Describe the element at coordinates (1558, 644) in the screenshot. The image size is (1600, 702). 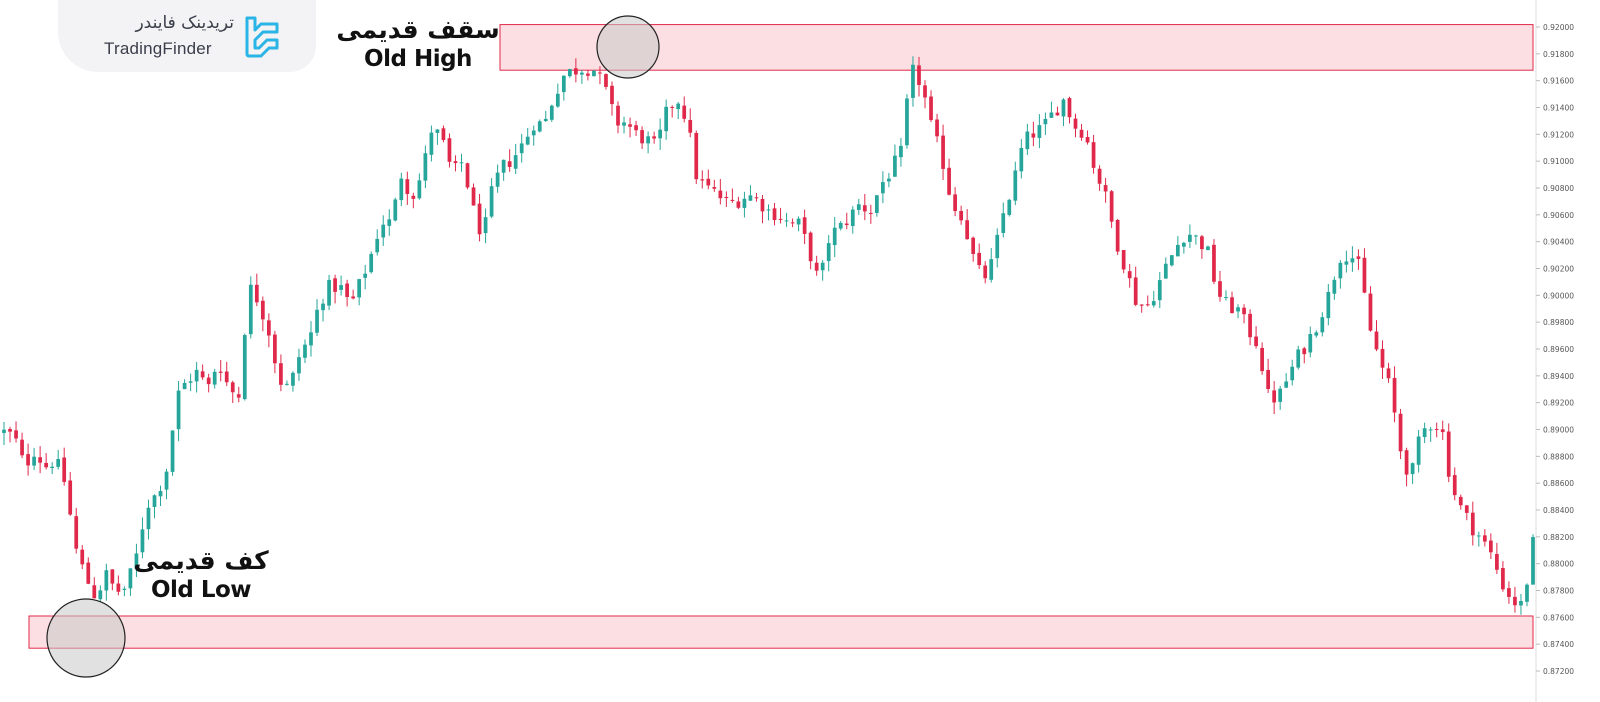
I see `axis-tick-label: 0.87400` at that location.